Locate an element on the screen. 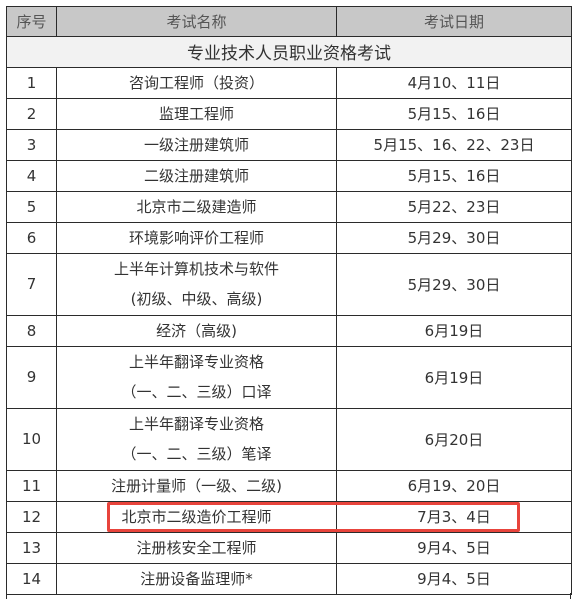  row-number: 2 is located at coordinates (31, 113).